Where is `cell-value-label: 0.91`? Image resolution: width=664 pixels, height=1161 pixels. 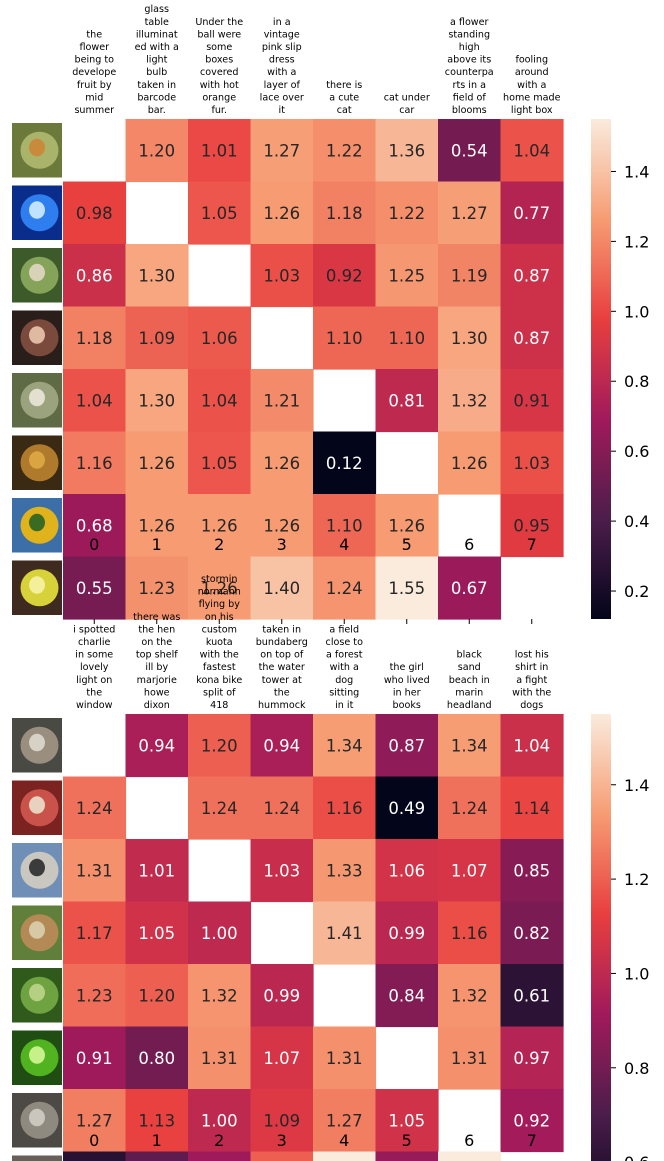 cell-value-label: 0.91 is located at coordinates (94, 1058).